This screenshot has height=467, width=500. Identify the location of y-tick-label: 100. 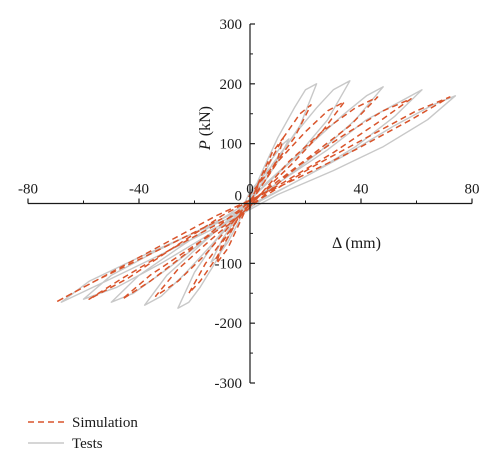
(231, 145).